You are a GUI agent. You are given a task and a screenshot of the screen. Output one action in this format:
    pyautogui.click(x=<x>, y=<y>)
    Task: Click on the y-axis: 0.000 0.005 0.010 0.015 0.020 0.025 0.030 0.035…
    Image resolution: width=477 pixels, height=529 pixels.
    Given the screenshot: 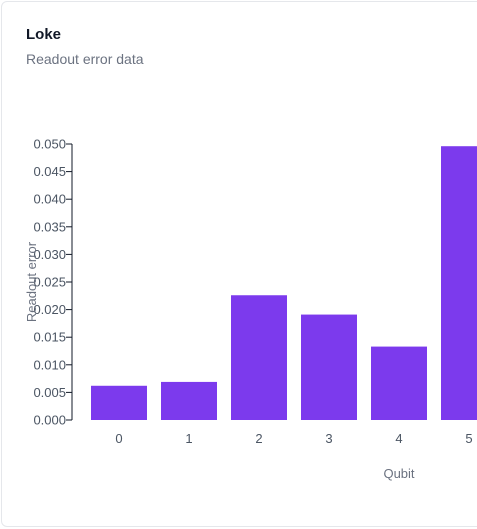 What is the action you would take?
    pyautogui.click(x=53, y=282)
    